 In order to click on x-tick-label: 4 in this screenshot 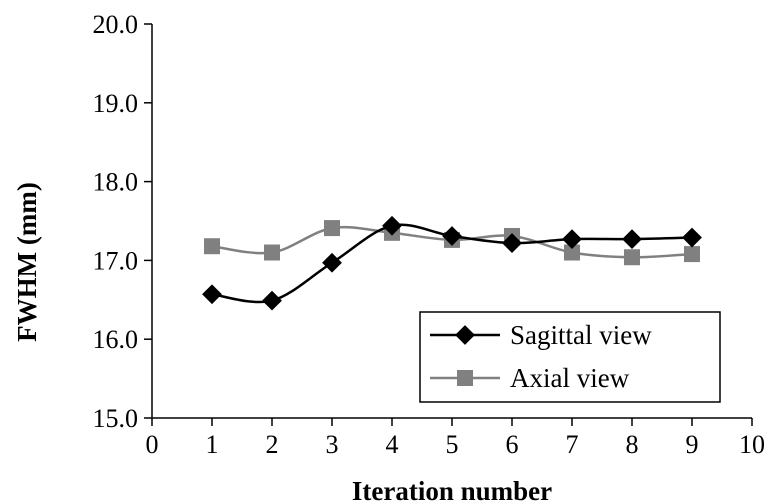, I will do `click(392, 444)`.